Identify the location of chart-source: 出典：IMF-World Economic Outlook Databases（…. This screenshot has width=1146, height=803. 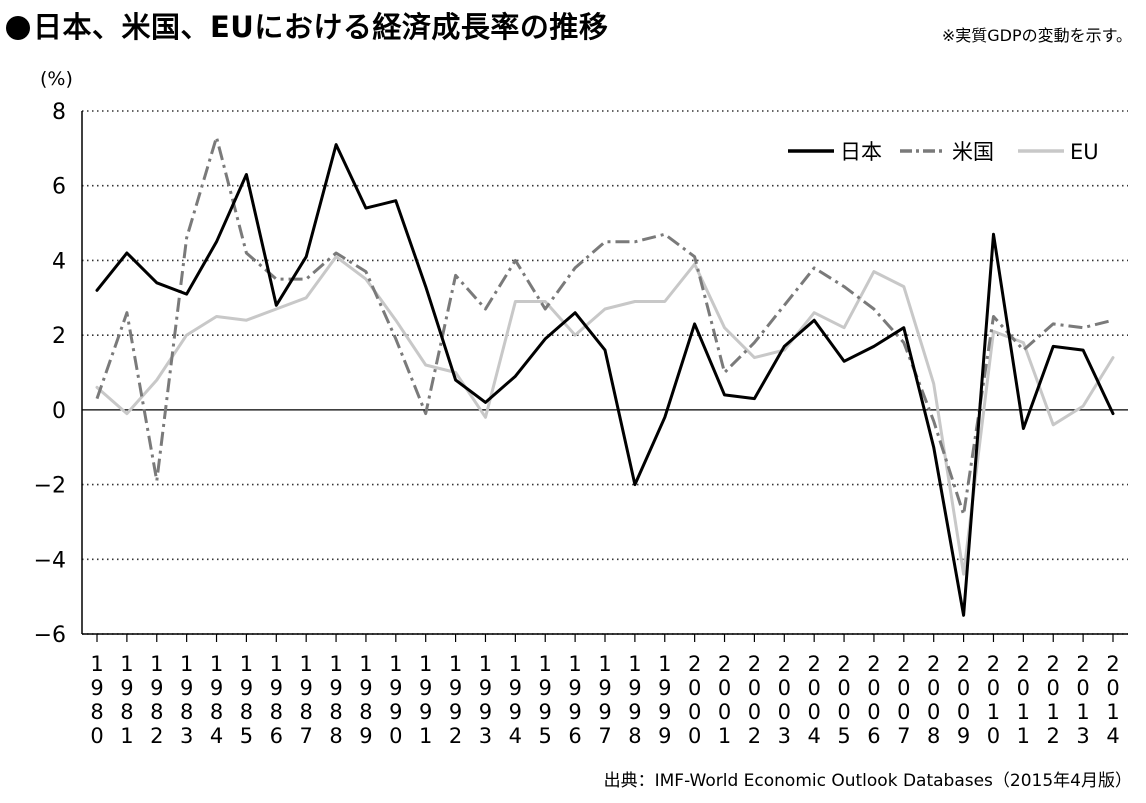
(867, 781).